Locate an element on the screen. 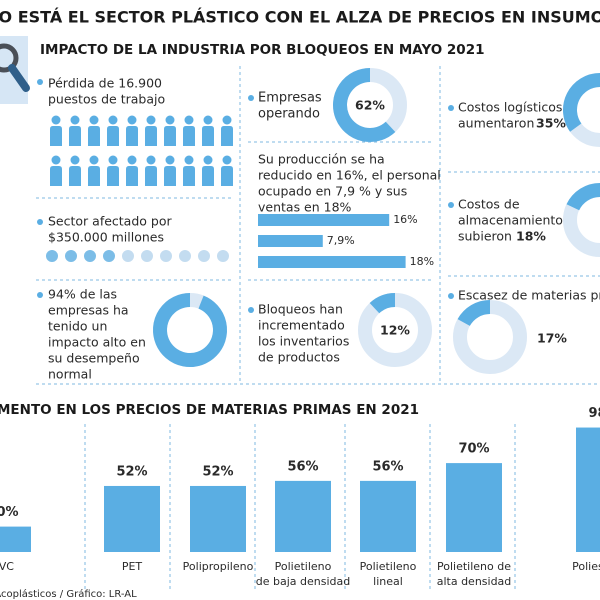  x-tick-label: Polietileno de is located at coordinates (474, 566).